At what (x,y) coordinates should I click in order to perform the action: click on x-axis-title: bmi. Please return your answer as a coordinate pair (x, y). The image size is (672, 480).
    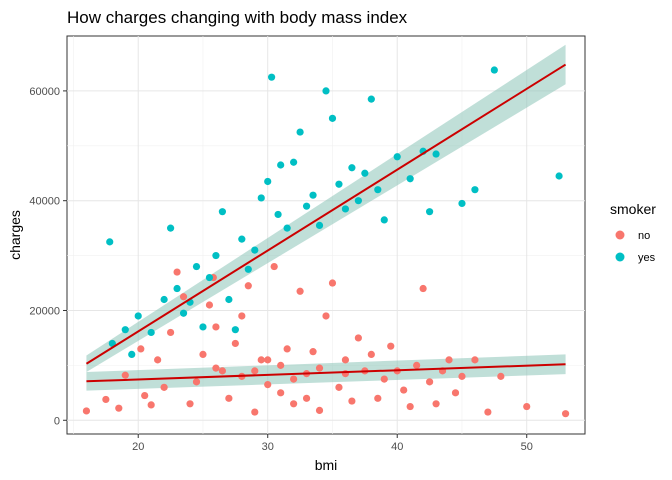
    Looking at the image, I should click on (326, 465).